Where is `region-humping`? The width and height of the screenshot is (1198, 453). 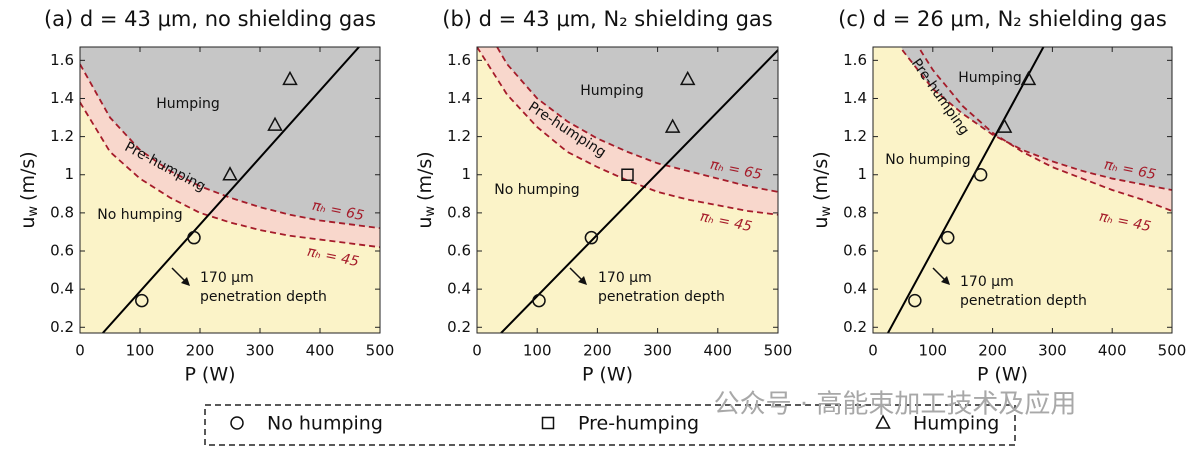
region-humping is located at coordinates (1036, 118).